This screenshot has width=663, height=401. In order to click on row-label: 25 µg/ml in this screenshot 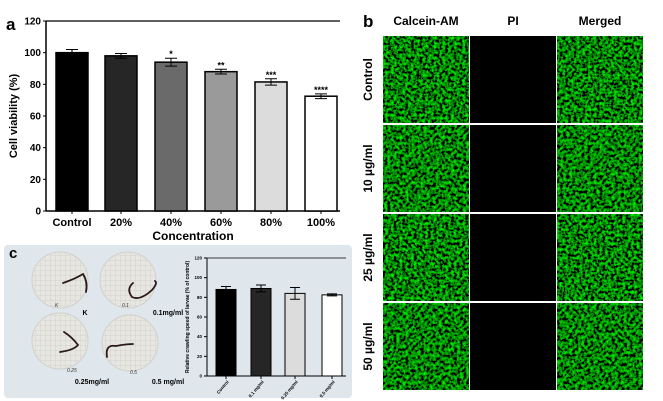, I will do `click(368, 257)`.